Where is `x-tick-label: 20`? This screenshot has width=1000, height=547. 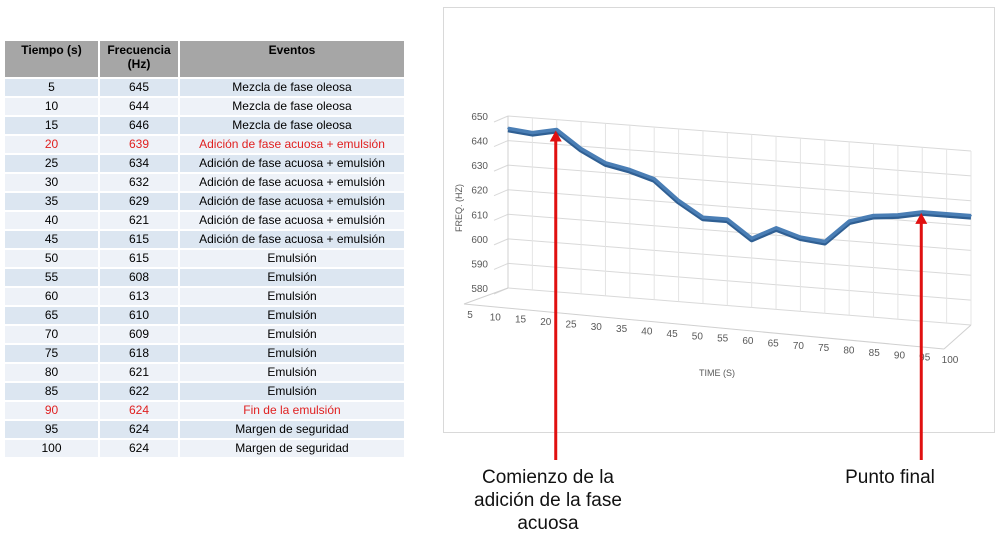
x-tick-label: 20 is located at coordinates (546, 322).